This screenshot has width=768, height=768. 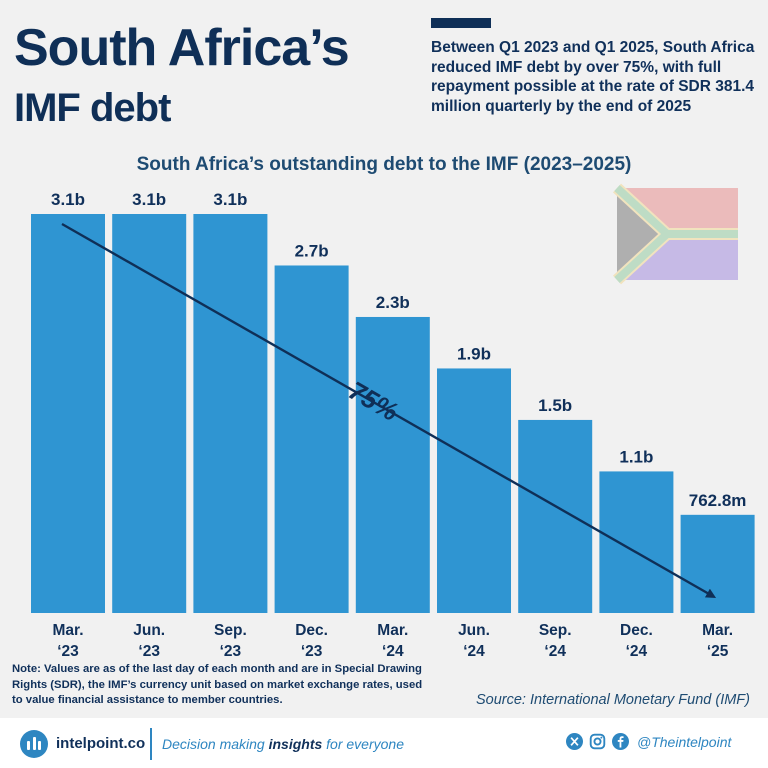 I want to click on page-title: South Africa’s IMF debt, so click(x=182, y=75).